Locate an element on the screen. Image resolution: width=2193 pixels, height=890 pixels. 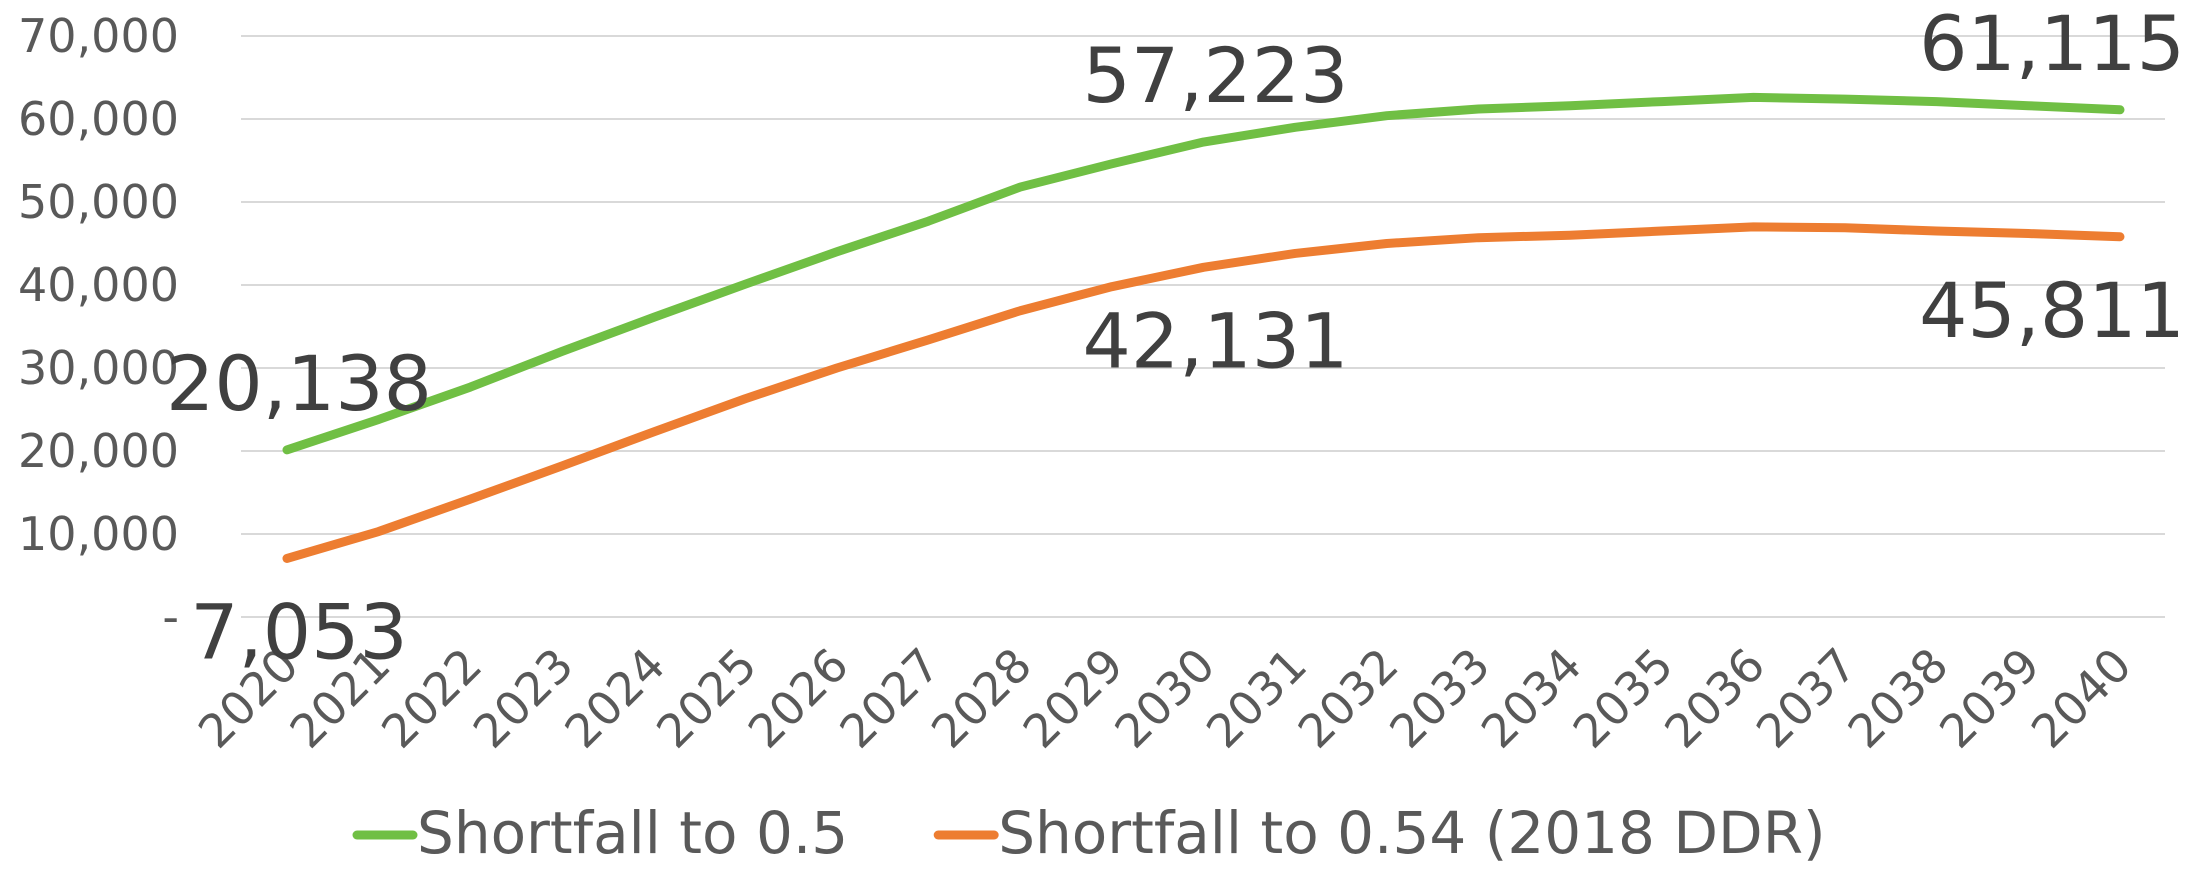
x-tick-label: 2028 is located at coordinates (981, 698).